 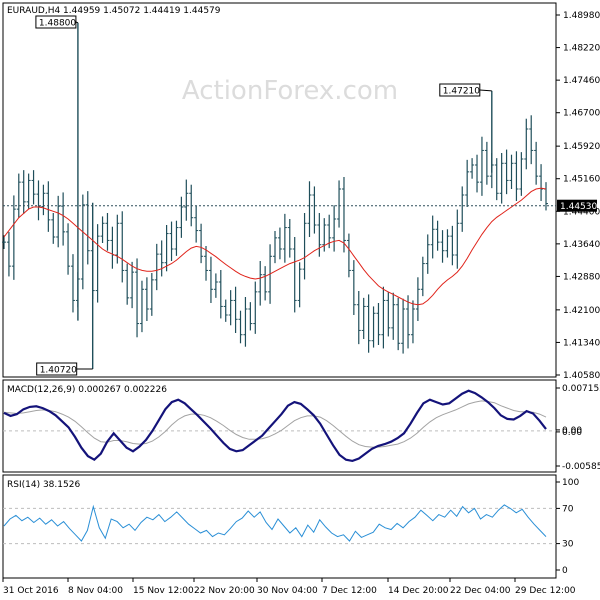 I want to click on macd-signal-line, so click(x=275, y=424).